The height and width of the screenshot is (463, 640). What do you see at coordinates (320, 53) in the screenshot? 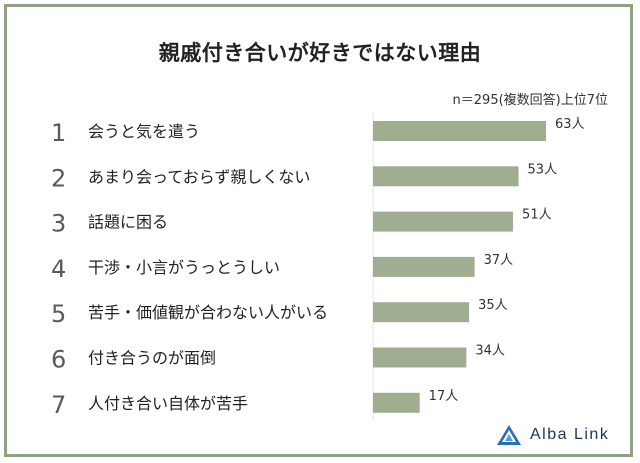
I see `chart-title: 親戚付き合いが好きではない理由` at bounding box center [320, 53].